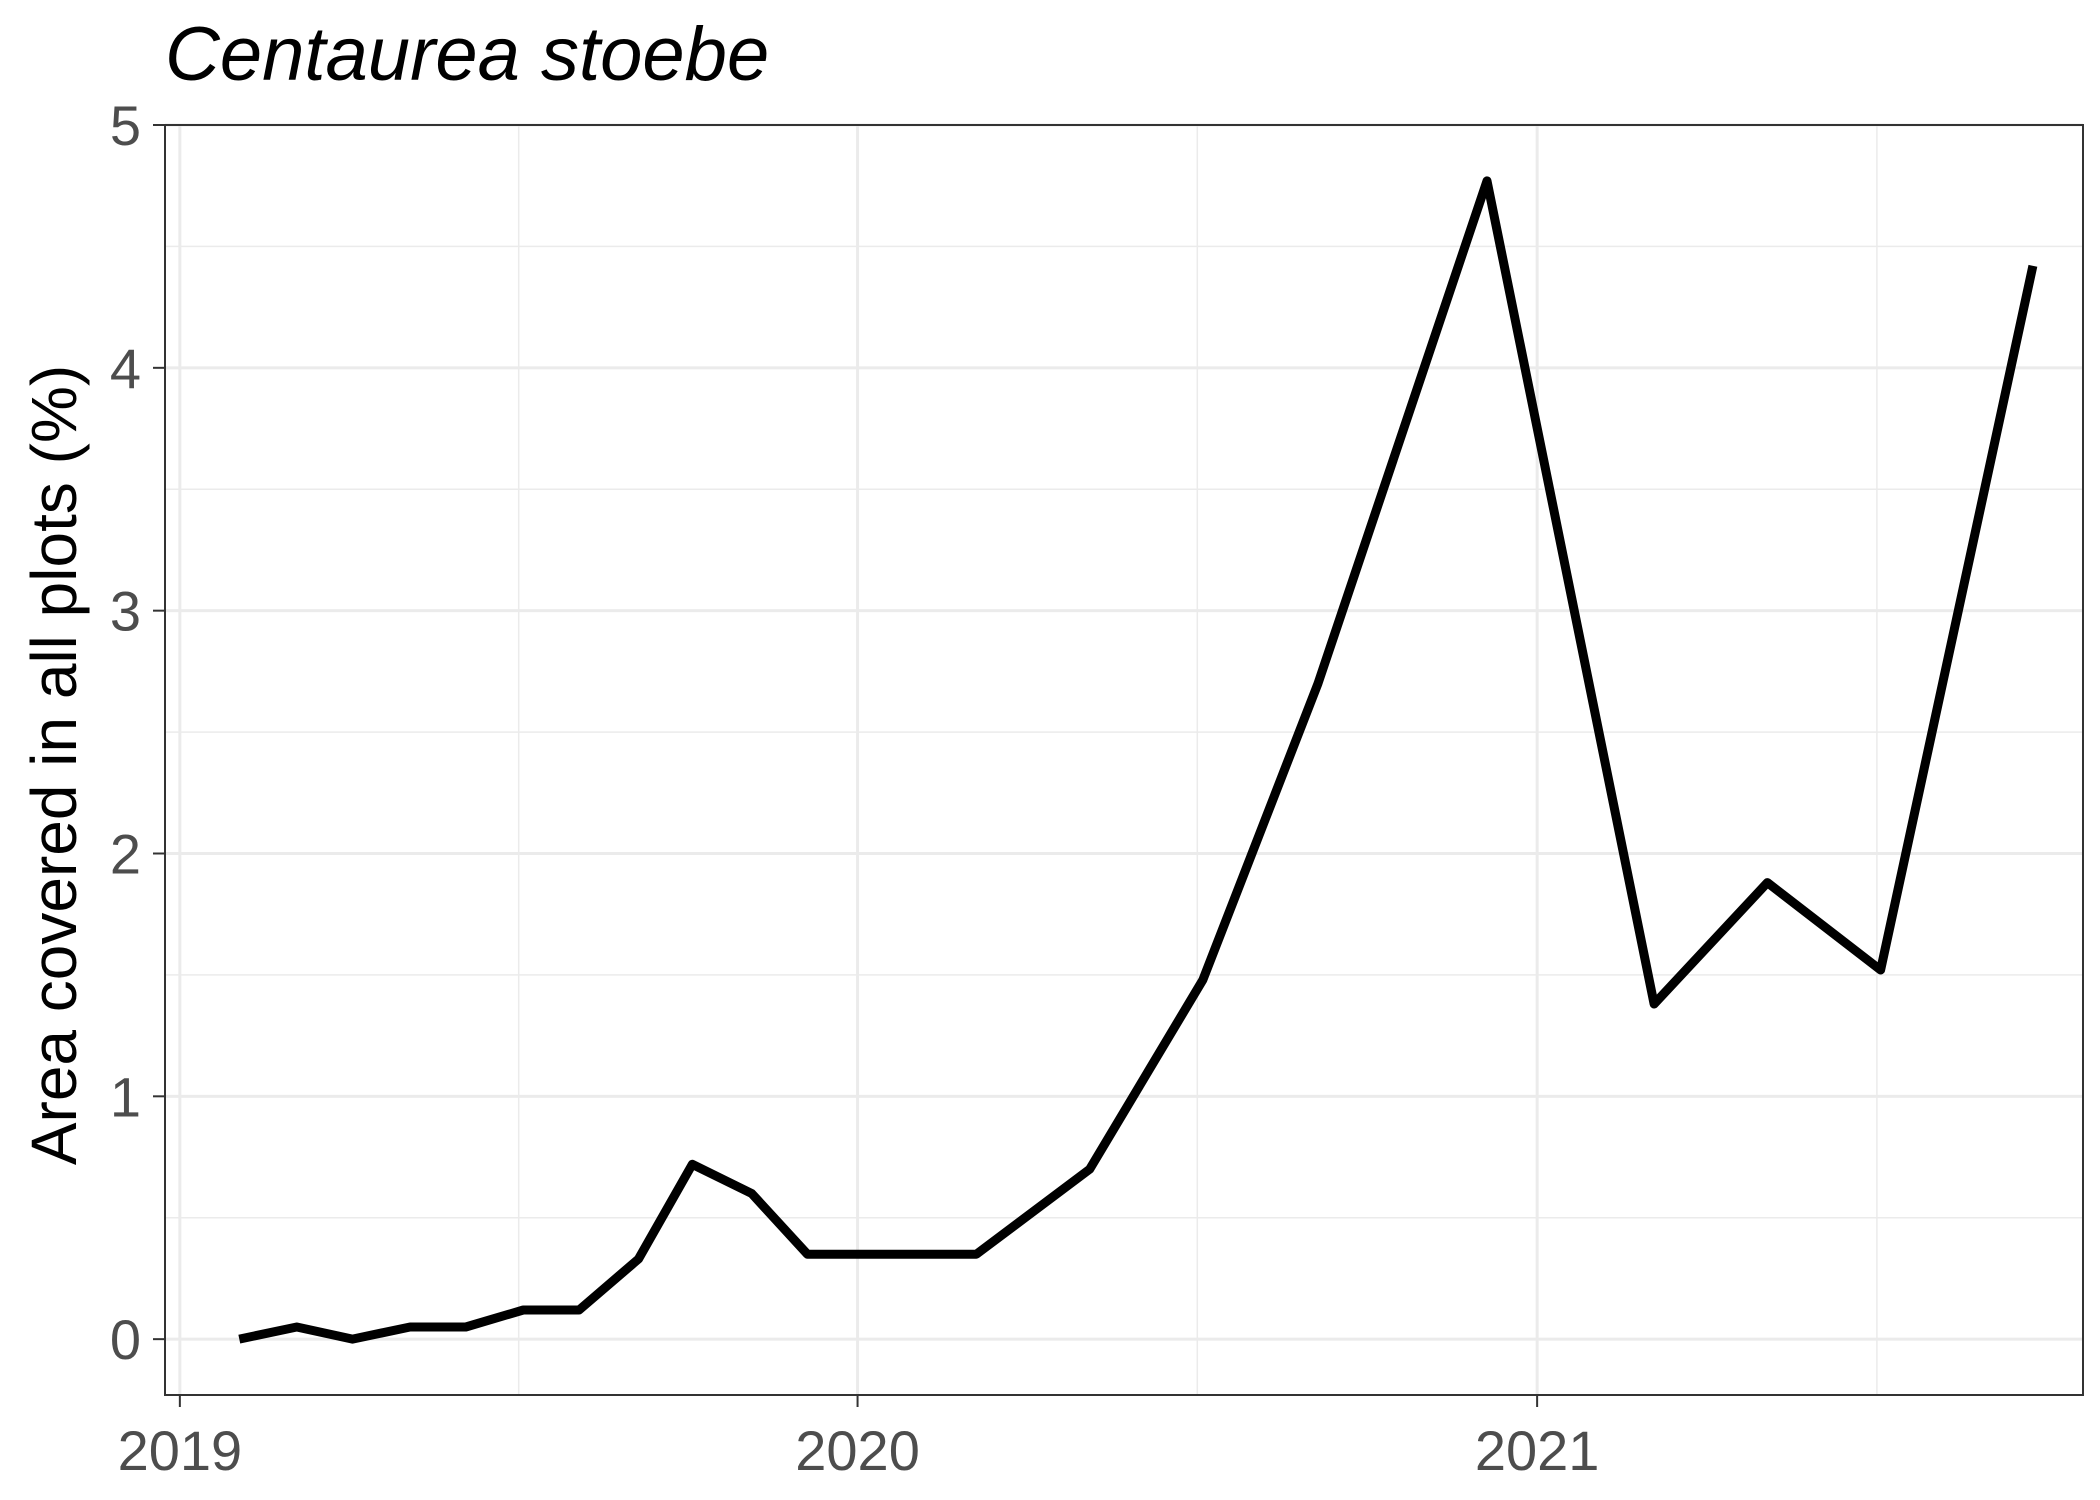 The width and height of the screenshot is (2100, 1500). Describe the element at coordinates (125, 125) in the screenshot. I see `y-tick-label: 5` at that location.